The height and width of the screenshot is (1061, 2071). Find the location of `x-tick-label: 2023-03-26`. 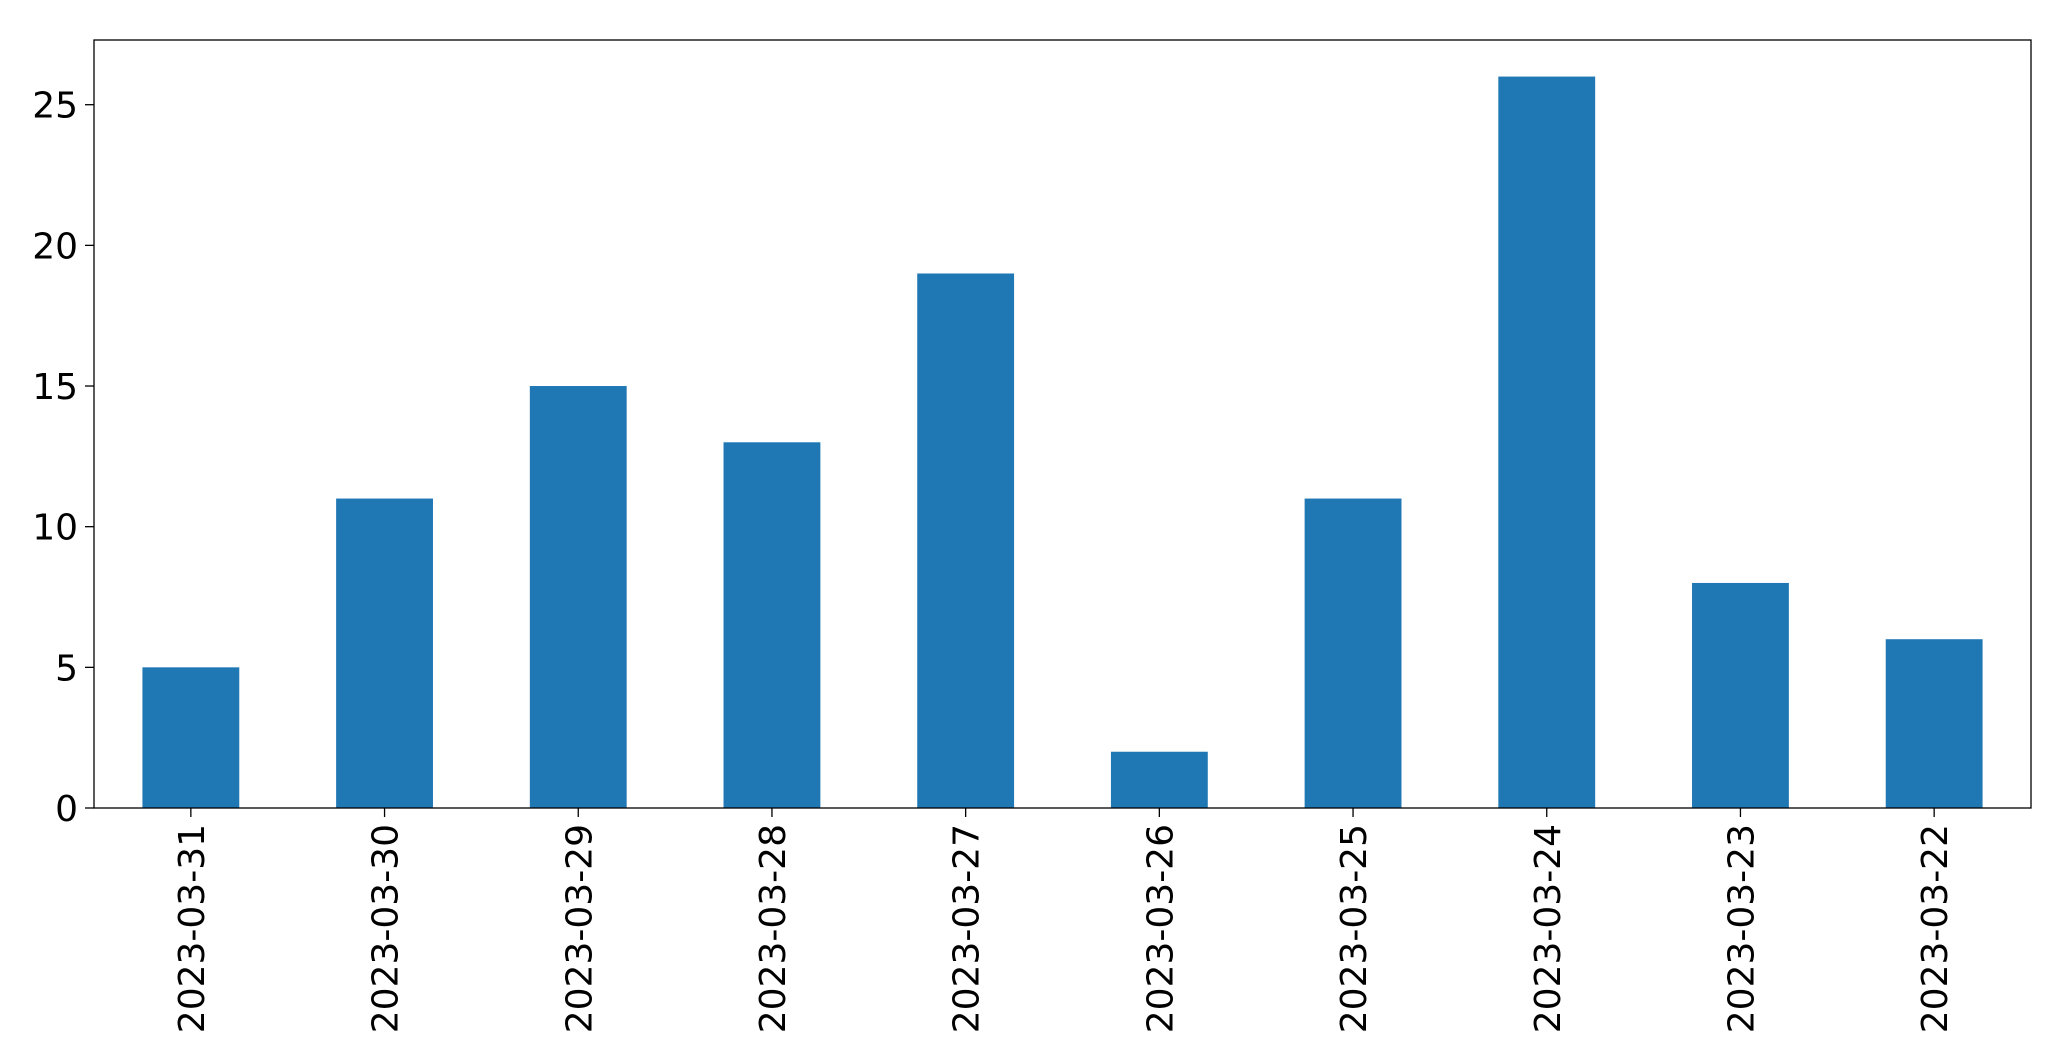

x-tick-label: 2023-03-26 is located at coordinates (1160, 928).